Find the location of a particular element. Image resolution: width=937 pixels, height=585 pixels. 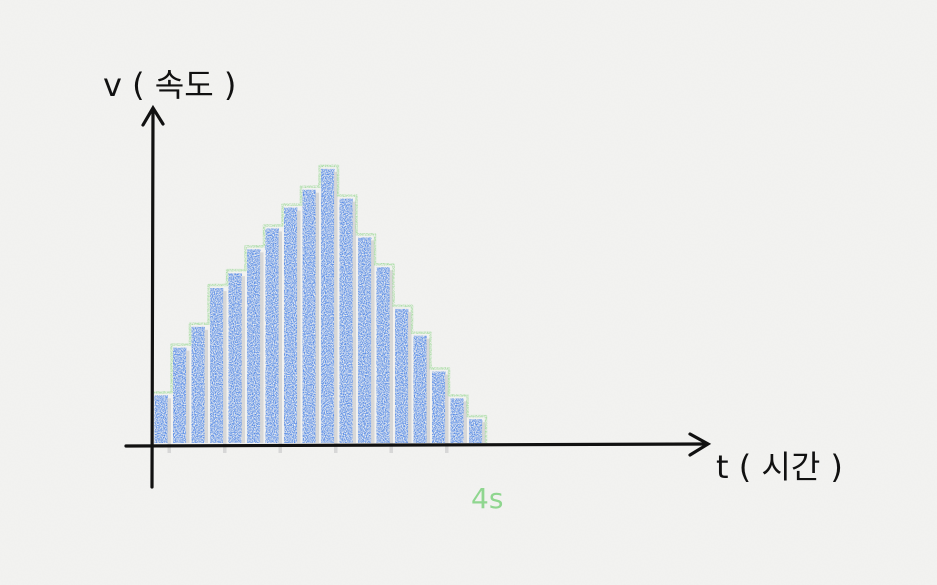

y-axis-label: v ( 속도 ) is located at coordinates (169, 85).